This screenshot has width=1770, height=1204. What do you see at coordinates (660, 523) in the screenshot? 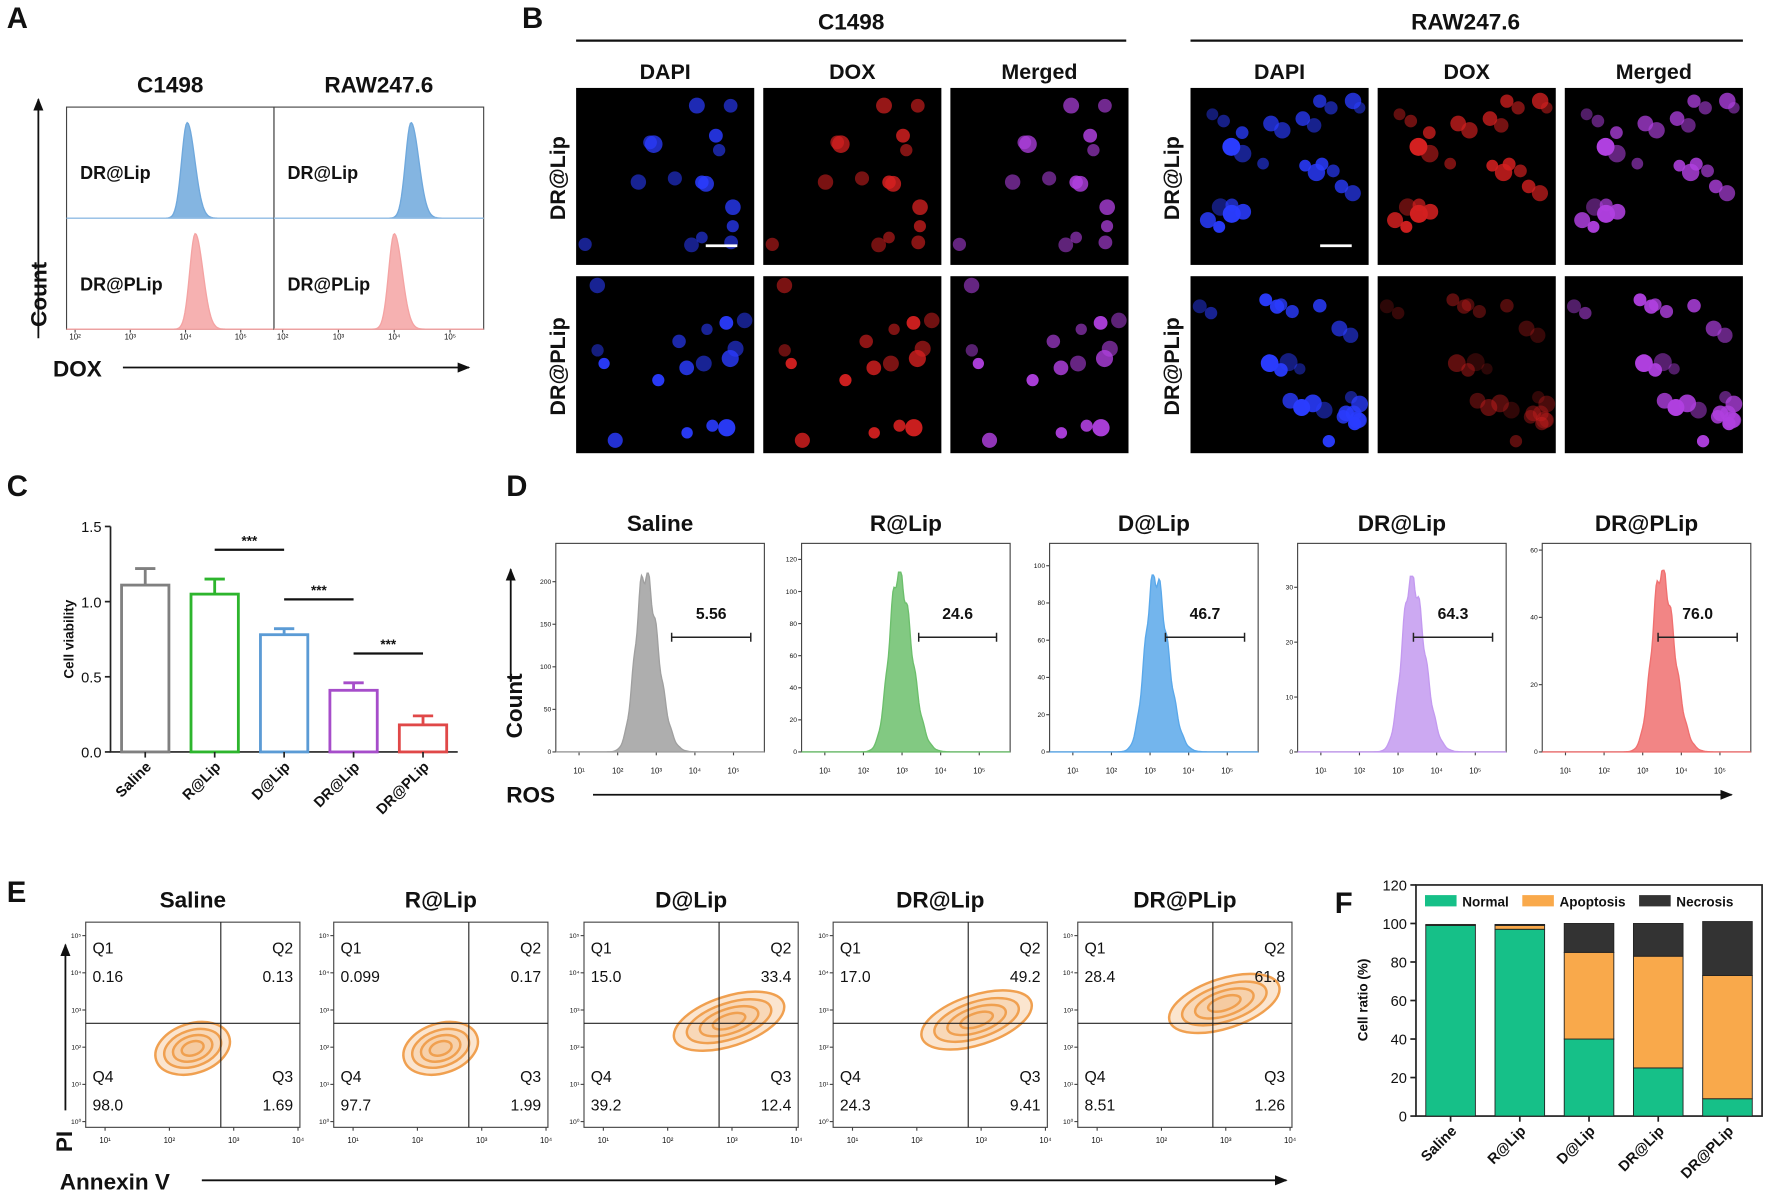
I see `panel-title: Saline` at bounding box center [660, 523].